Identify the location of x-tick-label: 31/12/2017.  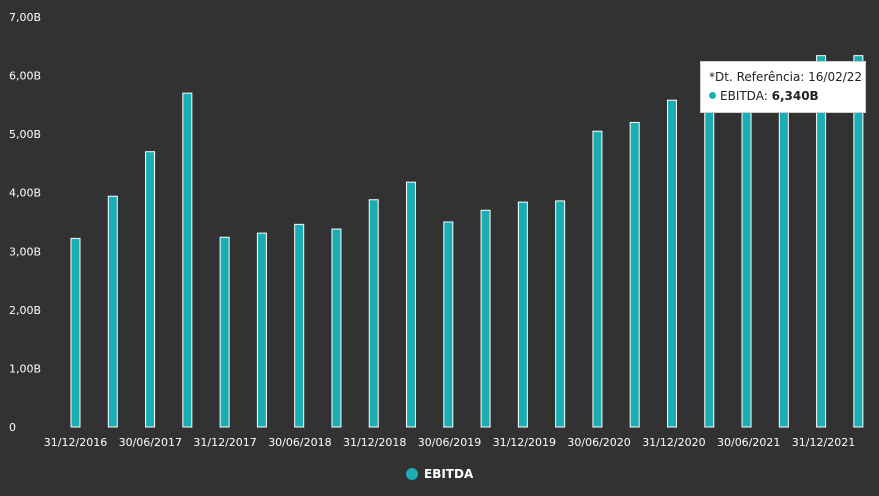
(224, 442).